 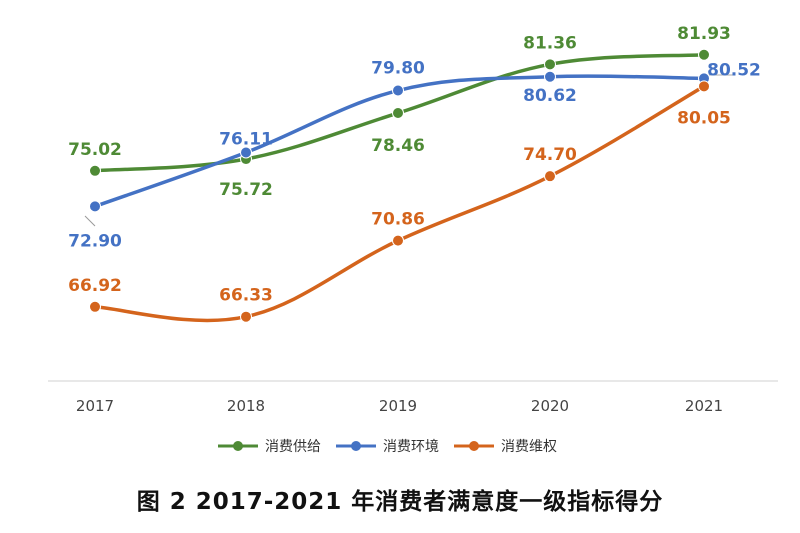 I want to click on legend-label: 消费环境, so click(x=411, y=447).